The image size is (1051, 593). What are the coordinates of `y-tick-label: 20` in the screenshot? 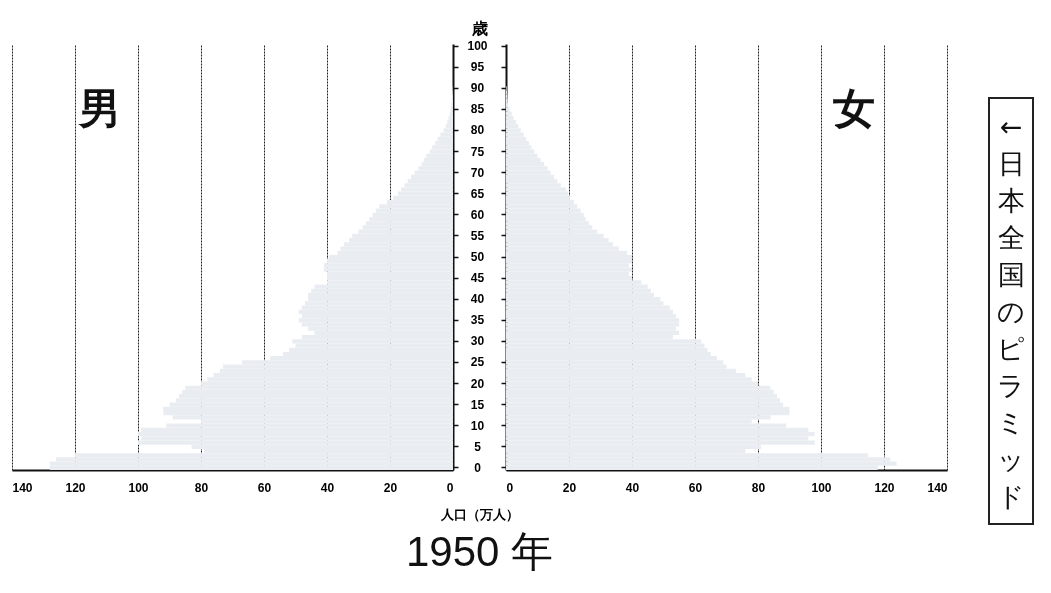 It's located at (477, 383).